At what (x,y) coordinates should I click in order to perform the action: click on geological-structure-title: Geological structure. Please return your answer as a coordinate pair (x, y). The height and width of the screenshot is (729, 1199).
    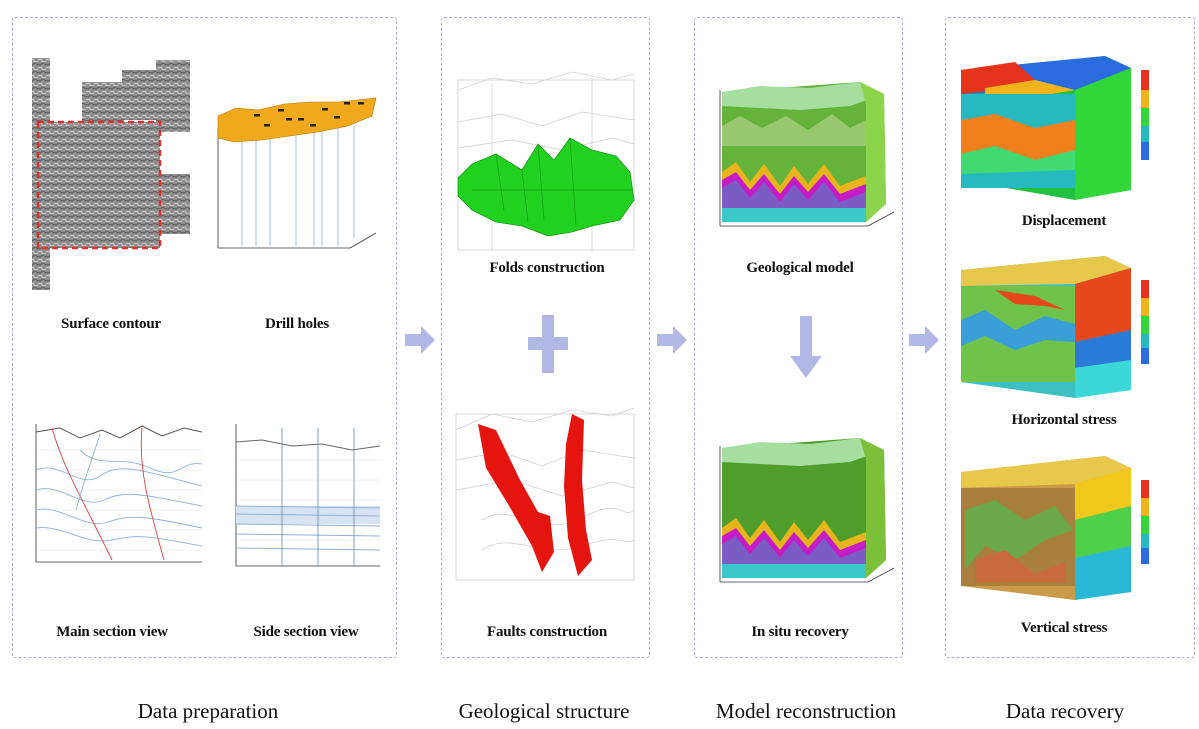
    Looking at the image, I should click on (544, 711).